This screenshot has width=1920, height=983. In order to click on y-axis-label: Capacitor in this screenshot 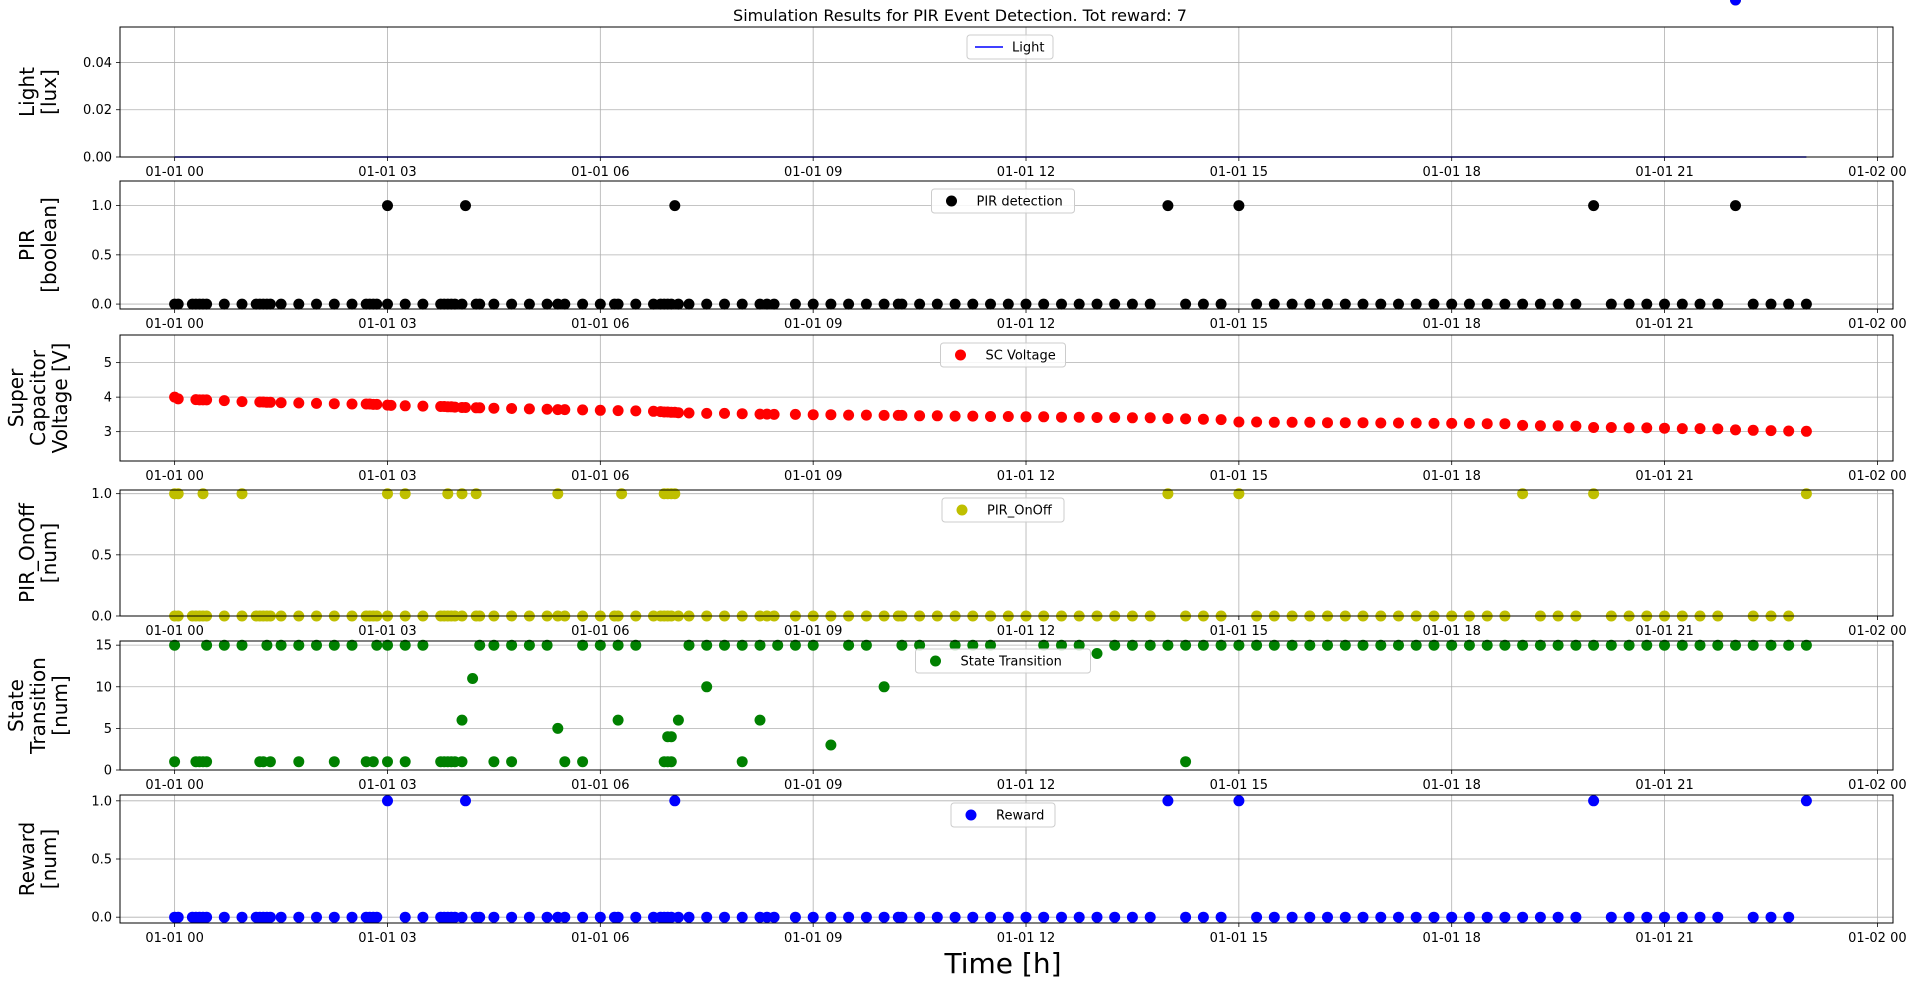, I will do `click(38, 397)`.